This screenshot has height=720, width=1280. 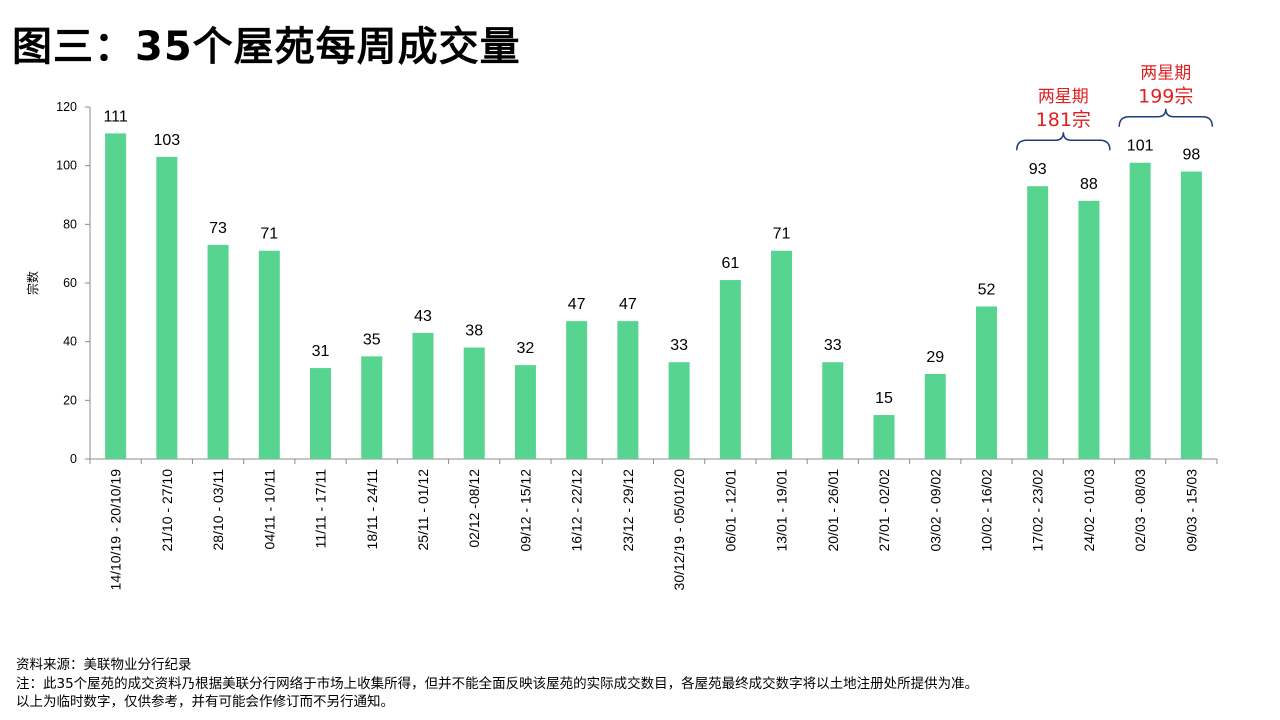 I want to click on bar-value-label: 38, so click(x=474, y=331).